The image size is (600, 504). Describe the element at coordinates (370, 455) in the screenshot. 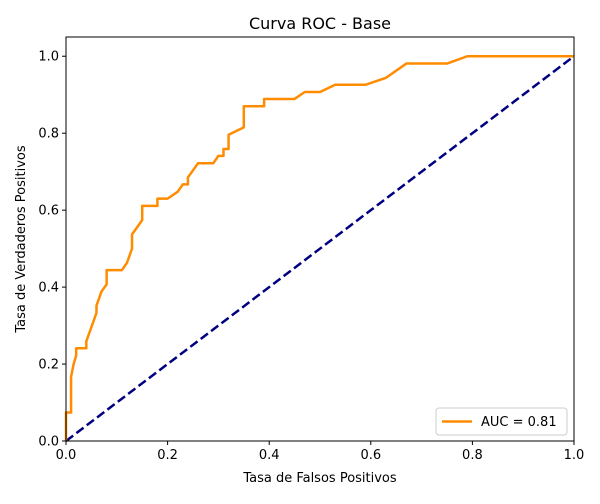

I see `x-tick-label: 0.6` at that location.